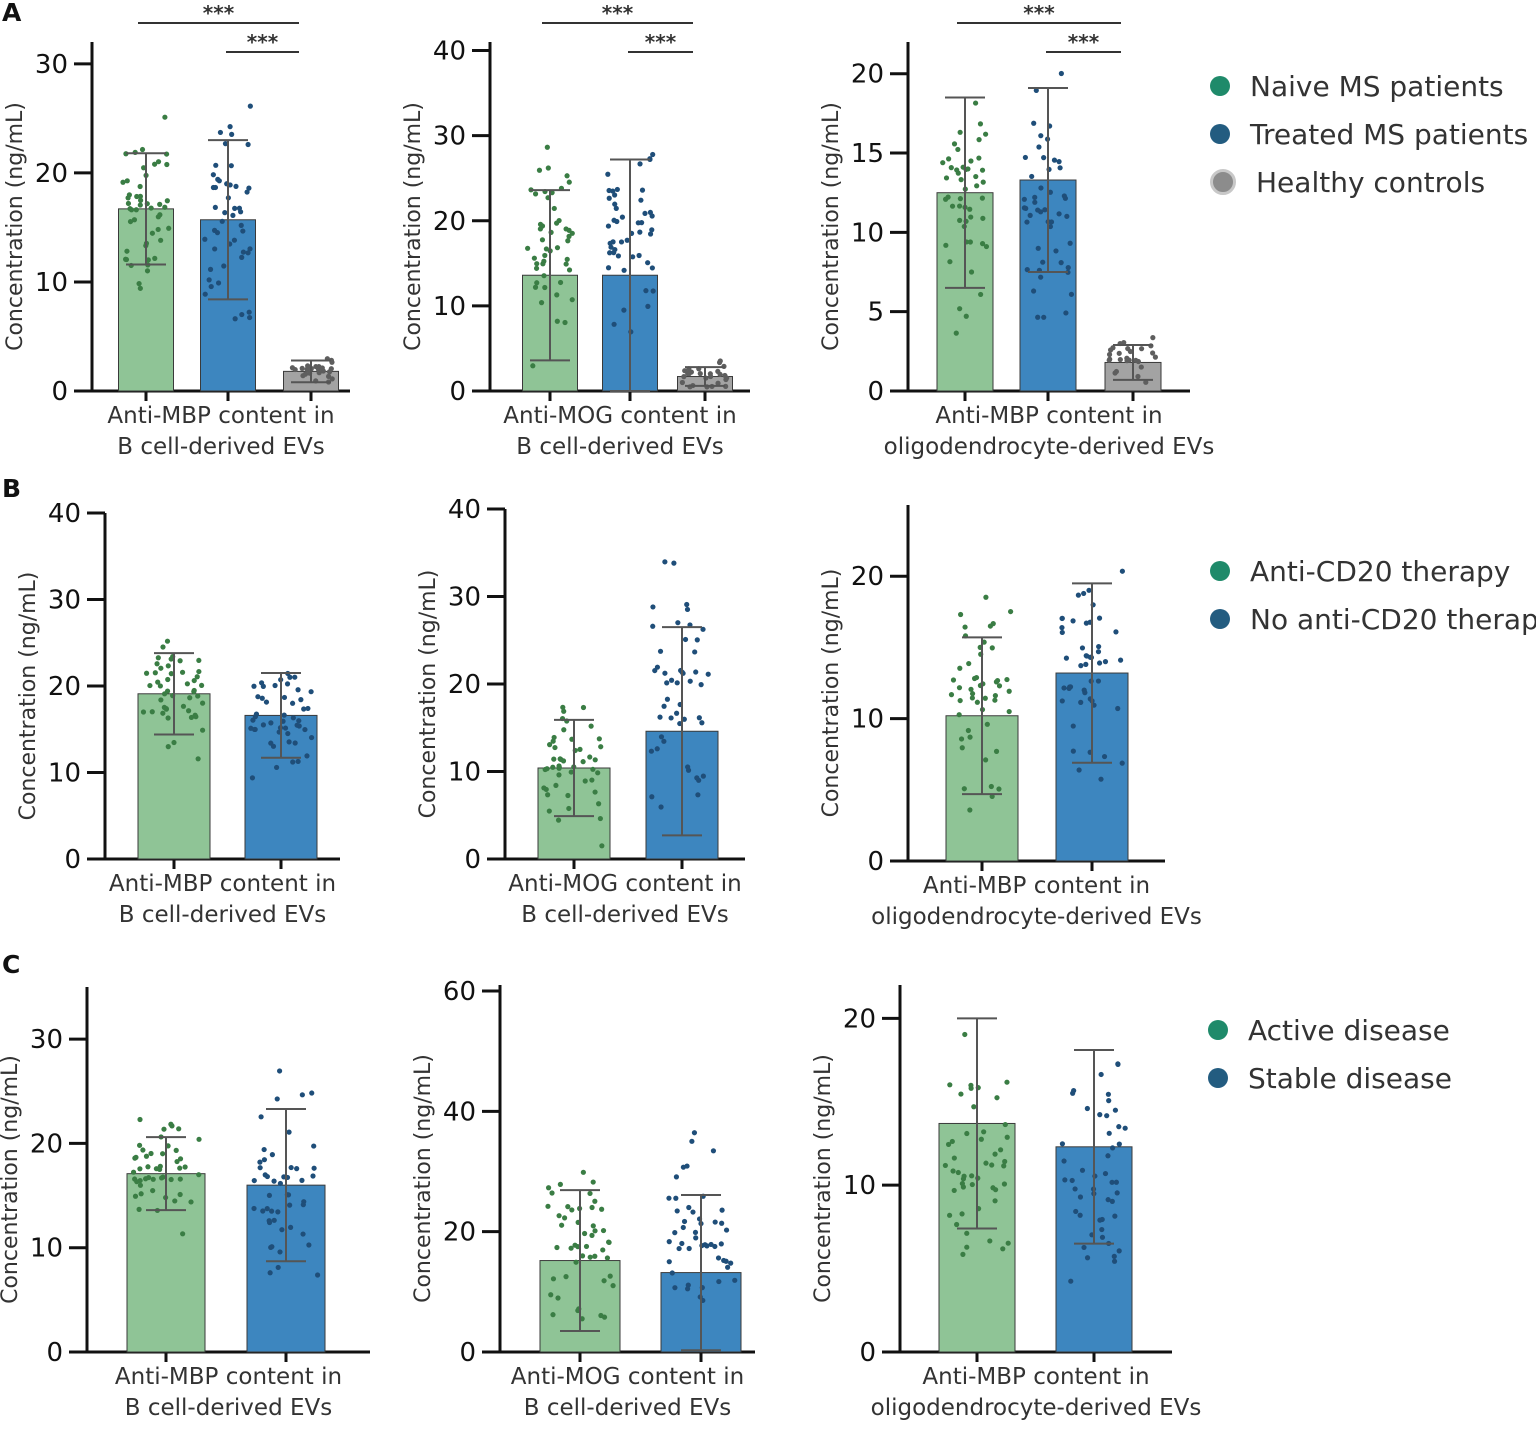 The height and width of the screenshot is (1430, 1536). I want to click on legend-item: Healthy controls, so click(1369, 182).